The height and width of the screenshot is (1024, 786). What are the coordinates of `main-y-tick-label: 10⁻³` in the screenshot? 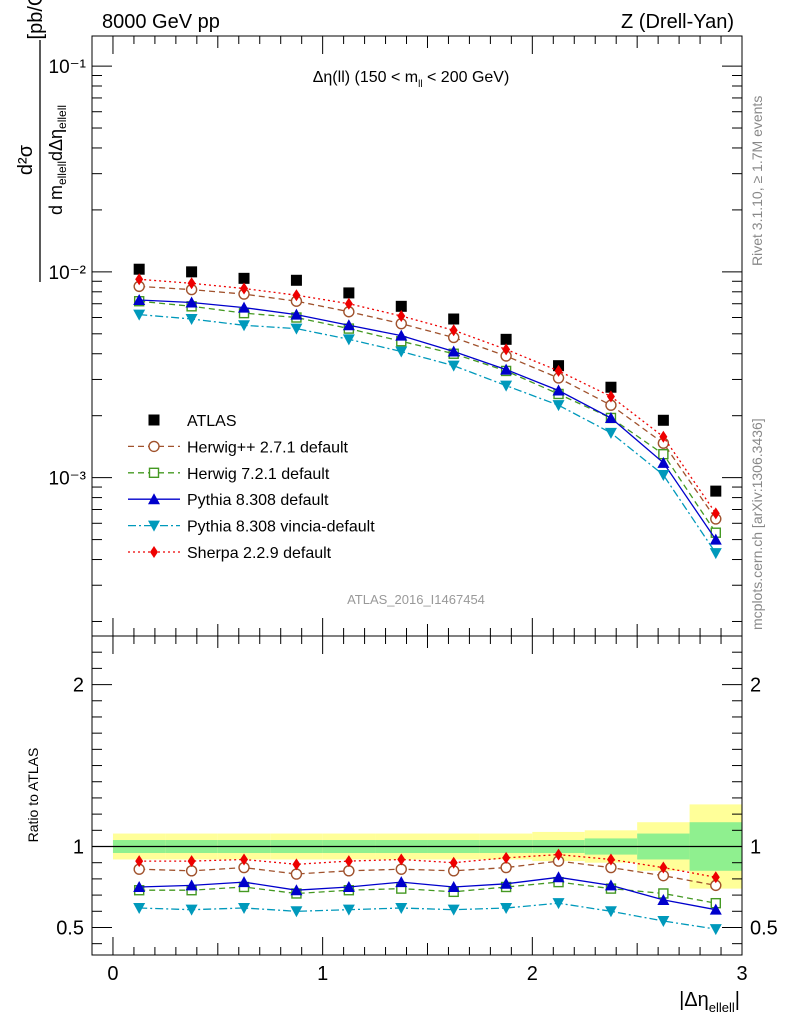 It's located at (68, 479).